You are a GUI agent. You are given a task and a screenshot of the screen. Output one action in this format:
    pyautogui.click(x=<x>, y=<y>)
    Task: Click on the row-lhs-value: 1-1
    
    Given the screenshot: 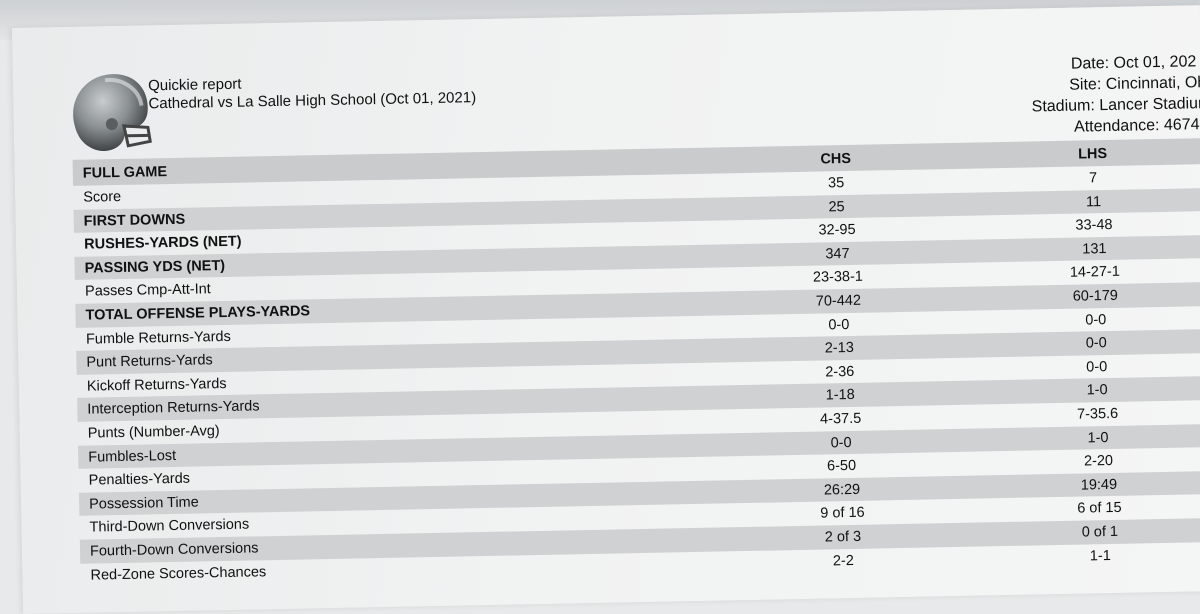 What is the action you would take?
    pyautogui.click(x=1100, y=555)
    